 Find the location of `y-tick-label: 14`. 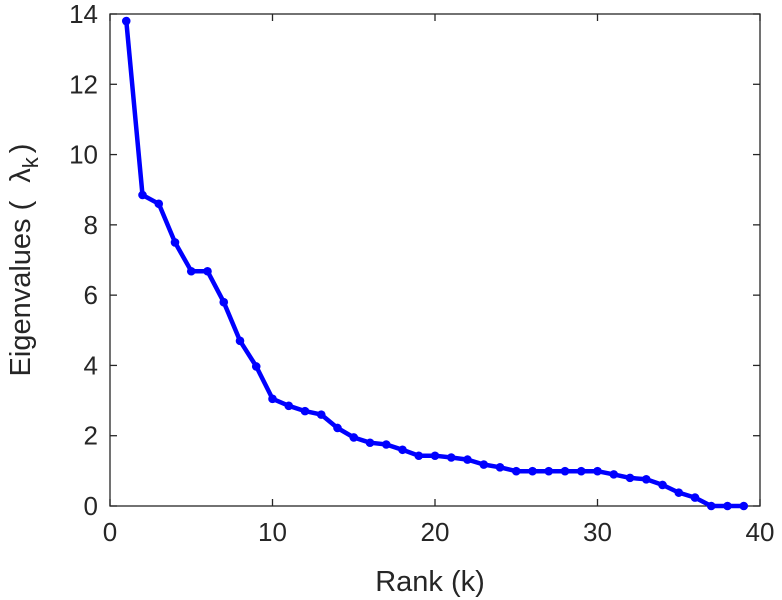

y-tick-label: 14 is located at coordinates (83, 14).